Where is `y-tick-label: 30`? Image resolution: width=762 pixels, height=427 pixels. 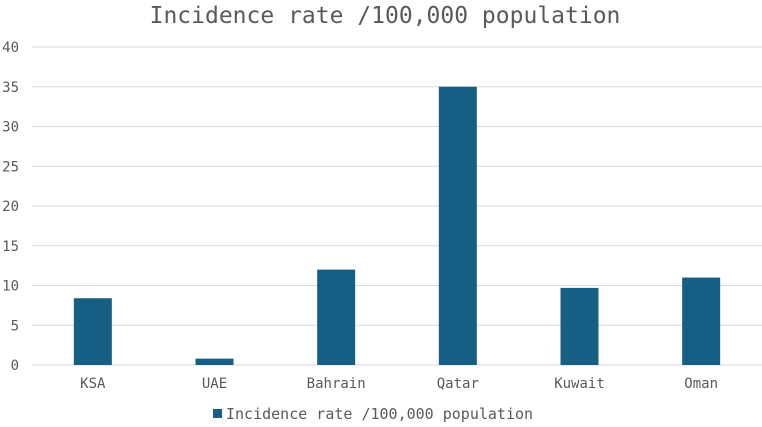
y-tick-label: 30 is located at coordinates (10, 128).